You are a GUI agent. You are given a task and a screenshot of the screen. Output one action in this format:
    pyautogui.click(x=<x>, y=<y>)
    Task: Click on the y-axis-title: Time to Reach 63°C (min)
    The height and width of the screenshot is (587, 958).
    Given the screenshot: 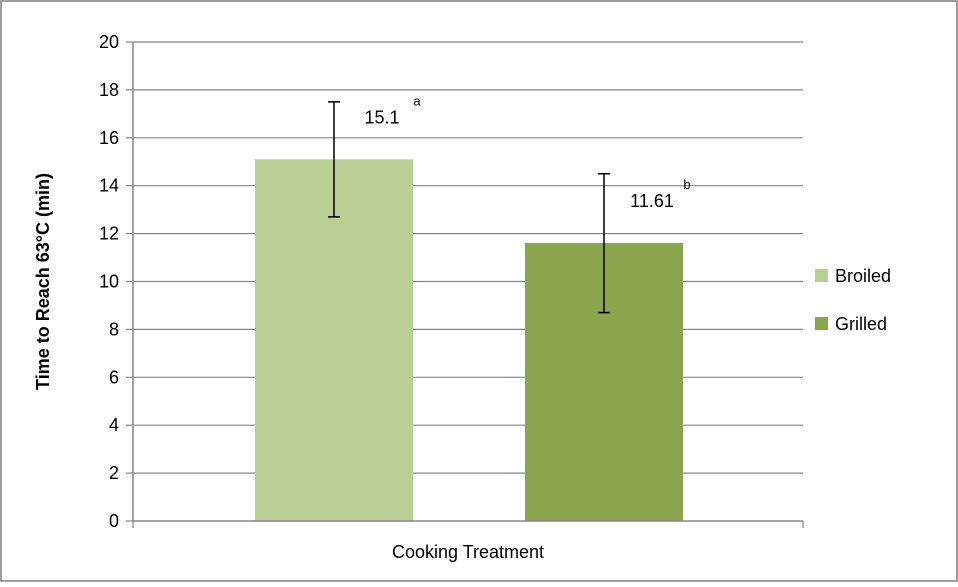 What is the action you would take?
    pyautogui.click(x=43, y=281)
    